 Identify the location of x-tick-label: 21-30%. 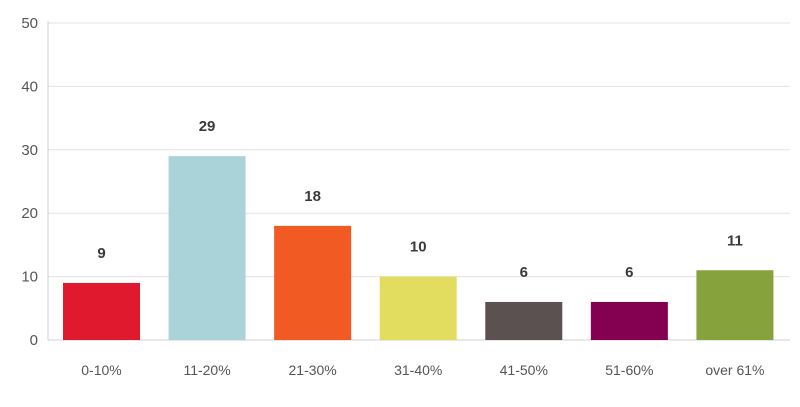
(313, 370).